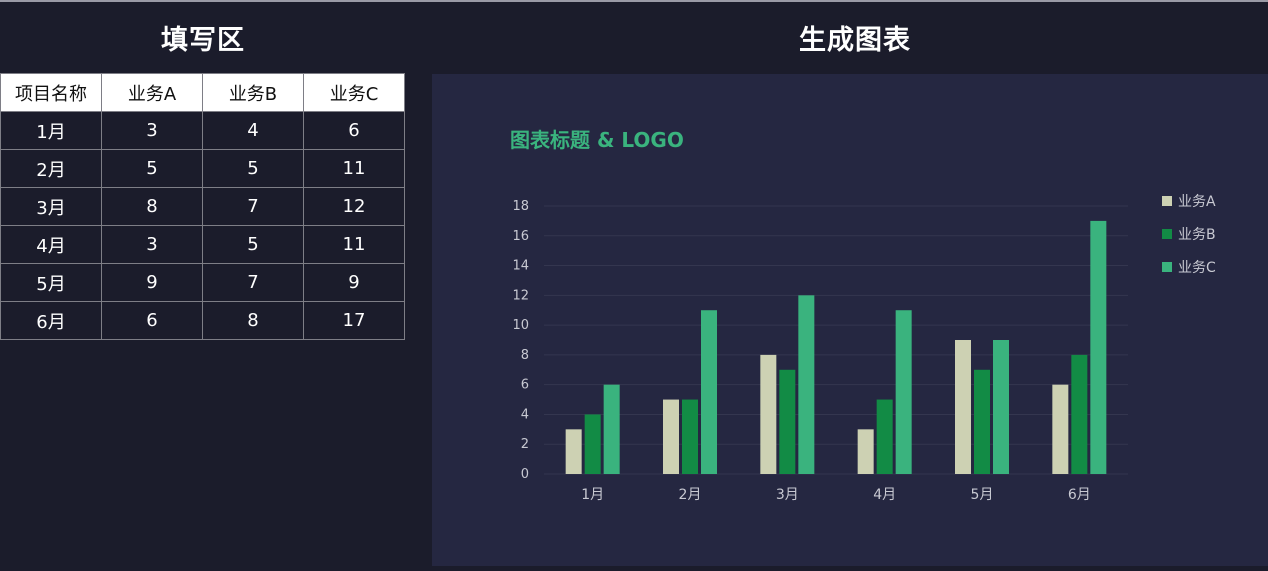  Describe the element at coordinates (690, 495) in the screenshot. I see `x-tick-label: 2月` at that location.